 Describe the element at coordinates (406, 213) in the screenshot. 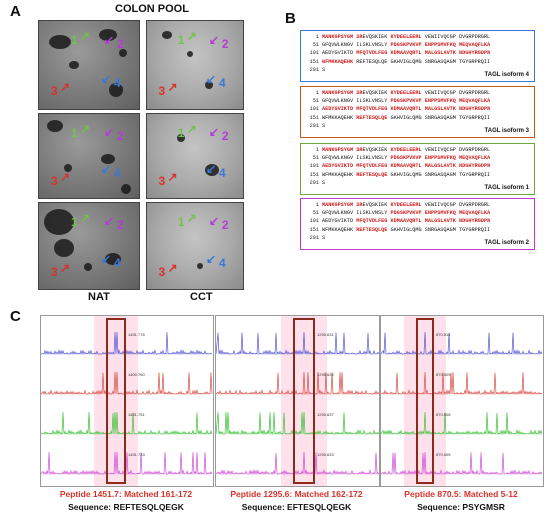

I see `matched-segment: PDGSKPVKVP` at that location.